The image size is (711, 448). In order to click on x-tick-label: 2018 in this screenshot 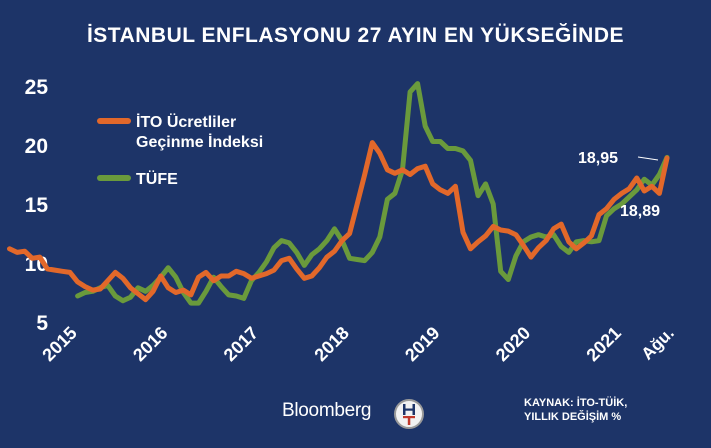, I will do `click(331, 344)`.